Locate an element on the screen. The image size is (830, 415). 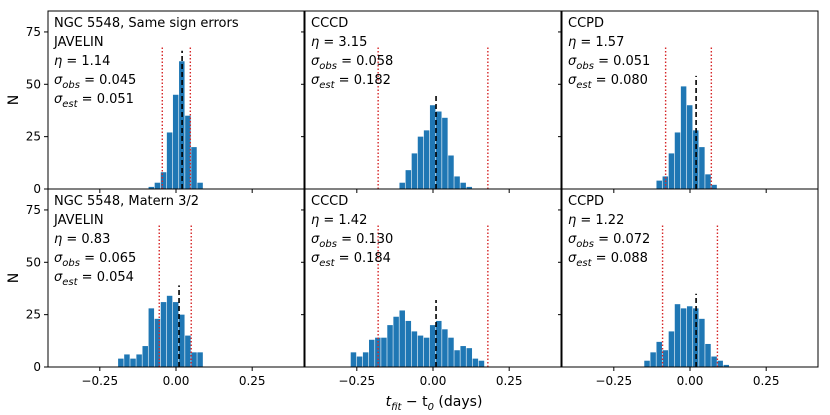
annotation-line: σobs = 0.045 is located at coordinates (95, 82).